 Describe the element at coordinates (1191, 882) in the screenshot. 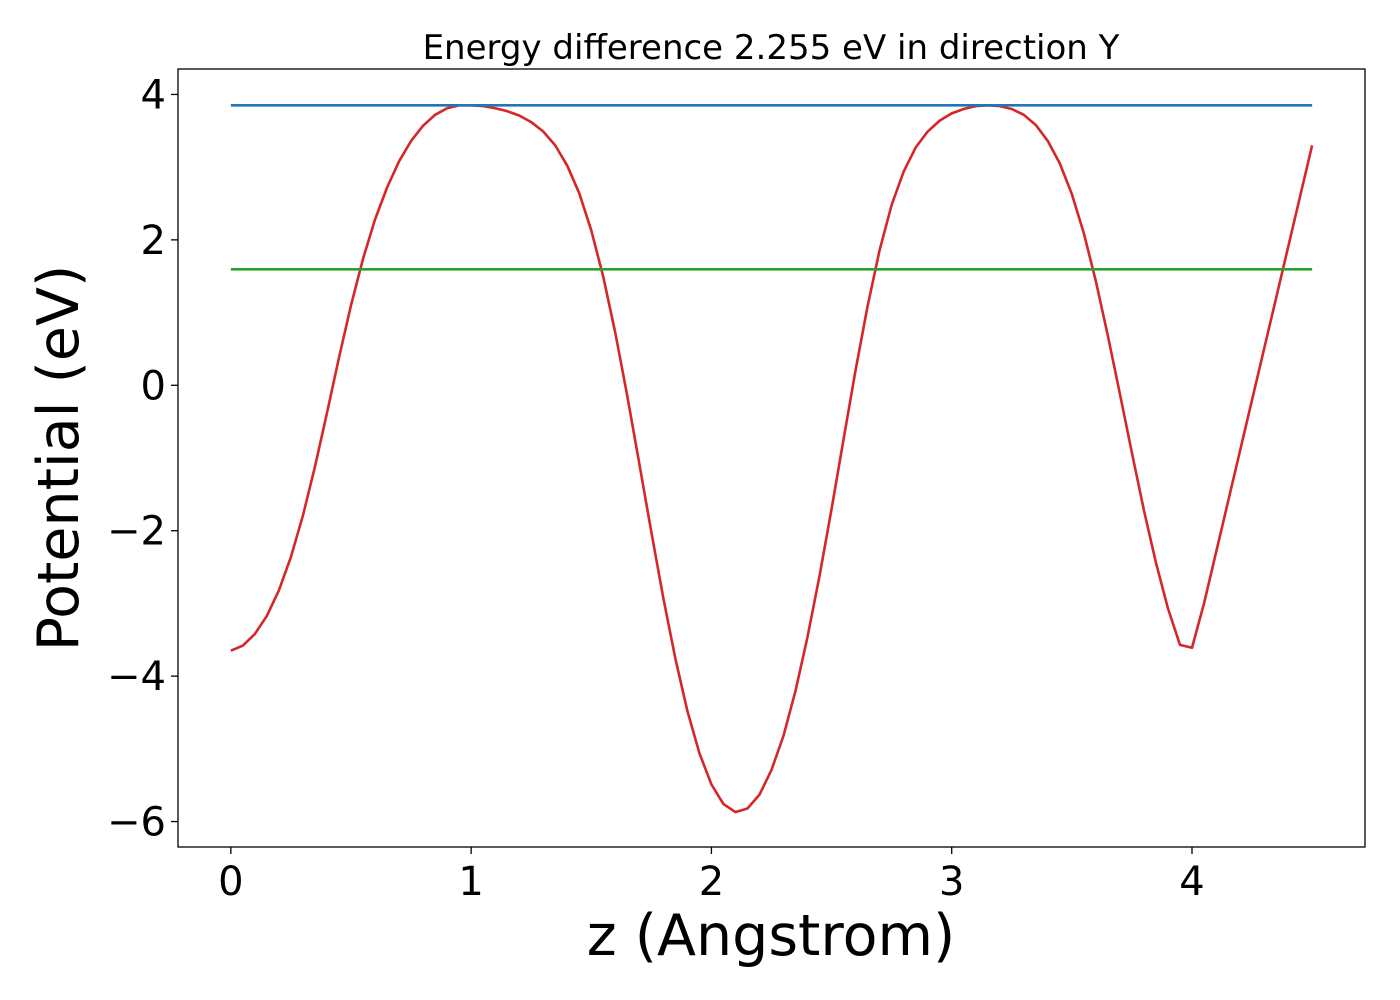

I see `x-tick-label: 4` at that location.